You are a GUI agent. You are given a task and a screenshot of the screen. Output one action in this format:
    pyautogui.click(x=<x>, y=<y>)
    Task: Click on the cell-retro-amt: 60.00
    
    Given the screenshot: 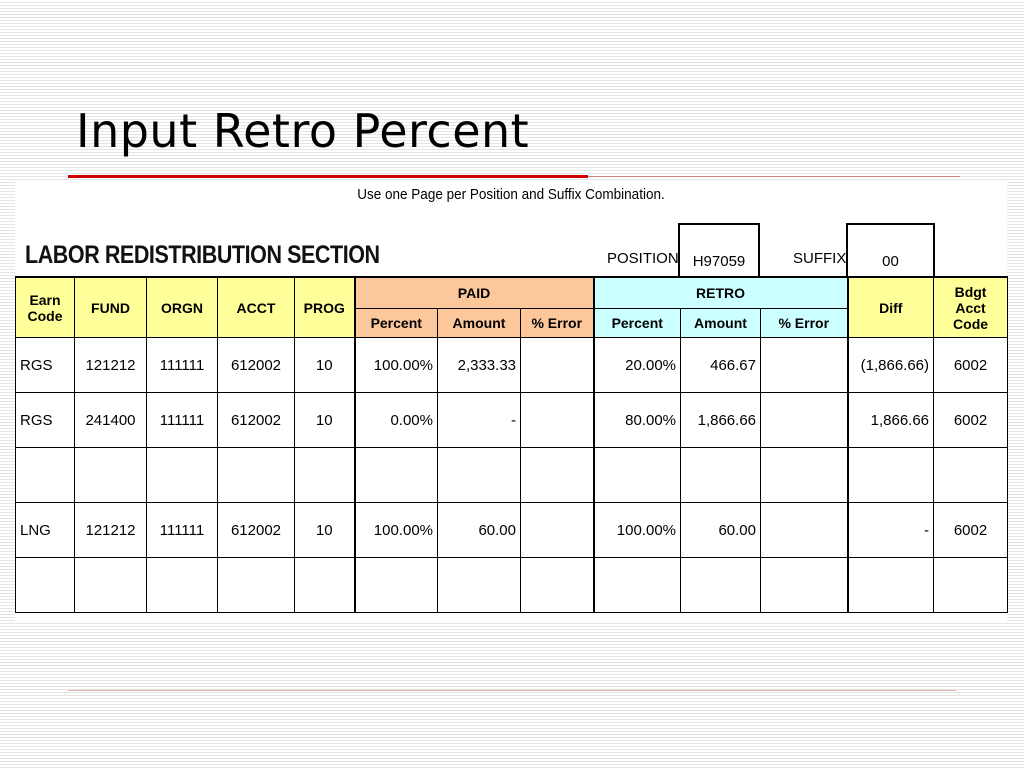 What is the action you would take?
    pyautogui.click(x=720, y=530)
    